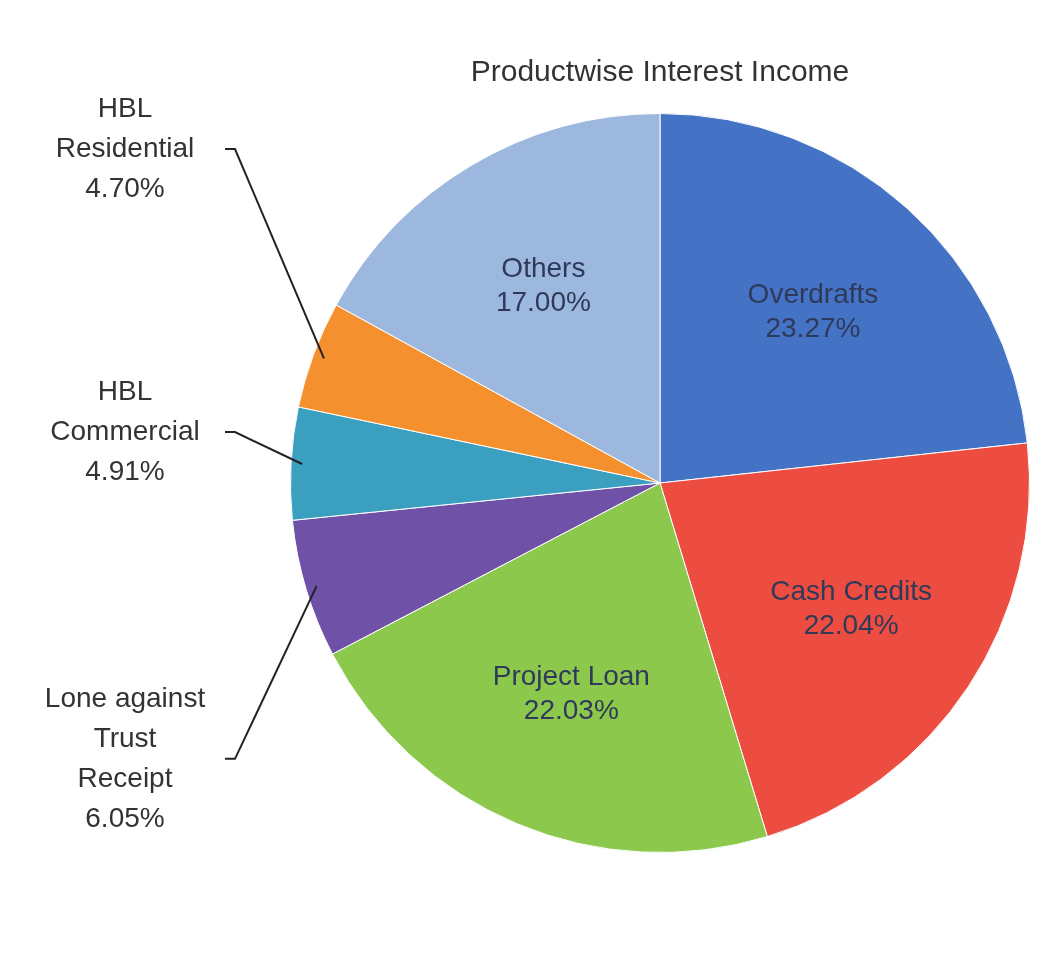 The height and width of the screenshot is (955, 1041). Describe the element at coordinates (851, 590) in the screenshot. I see `slice-label: Cash Credits` at that location.